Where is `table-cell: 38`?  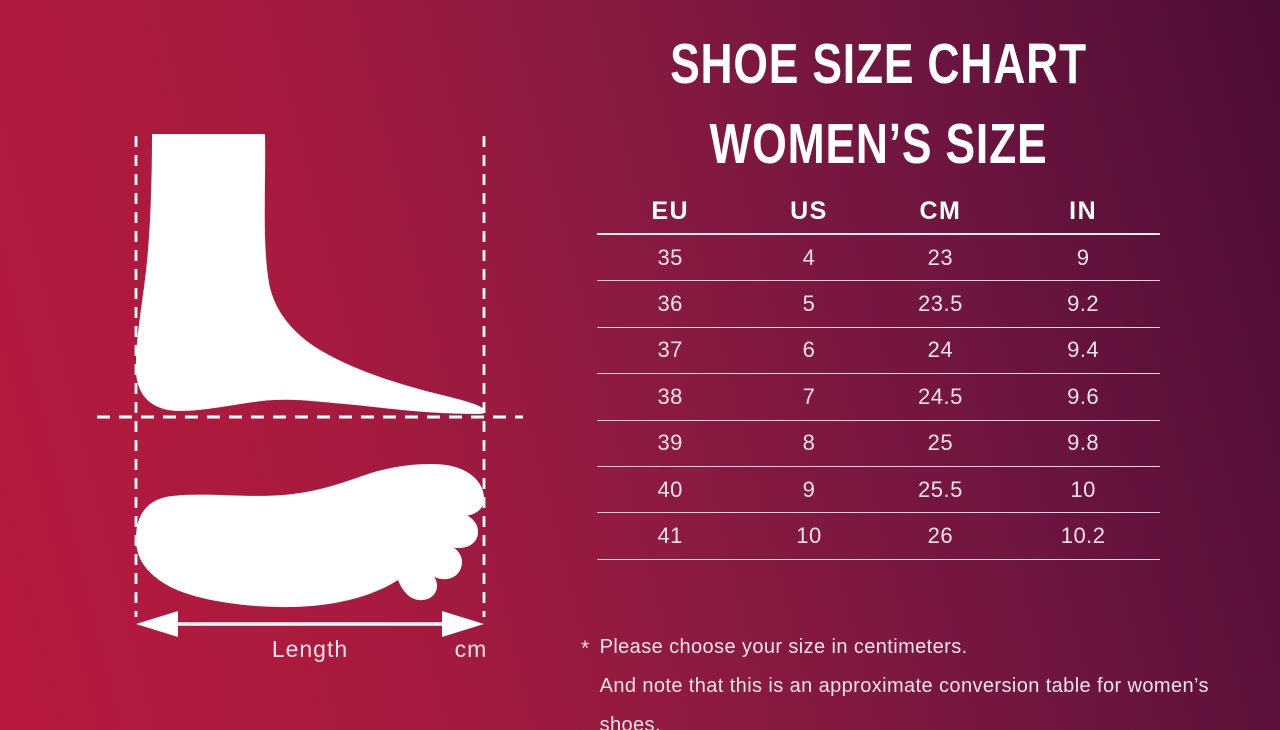 table-cell: 38 is located at coordinates (670, 396).